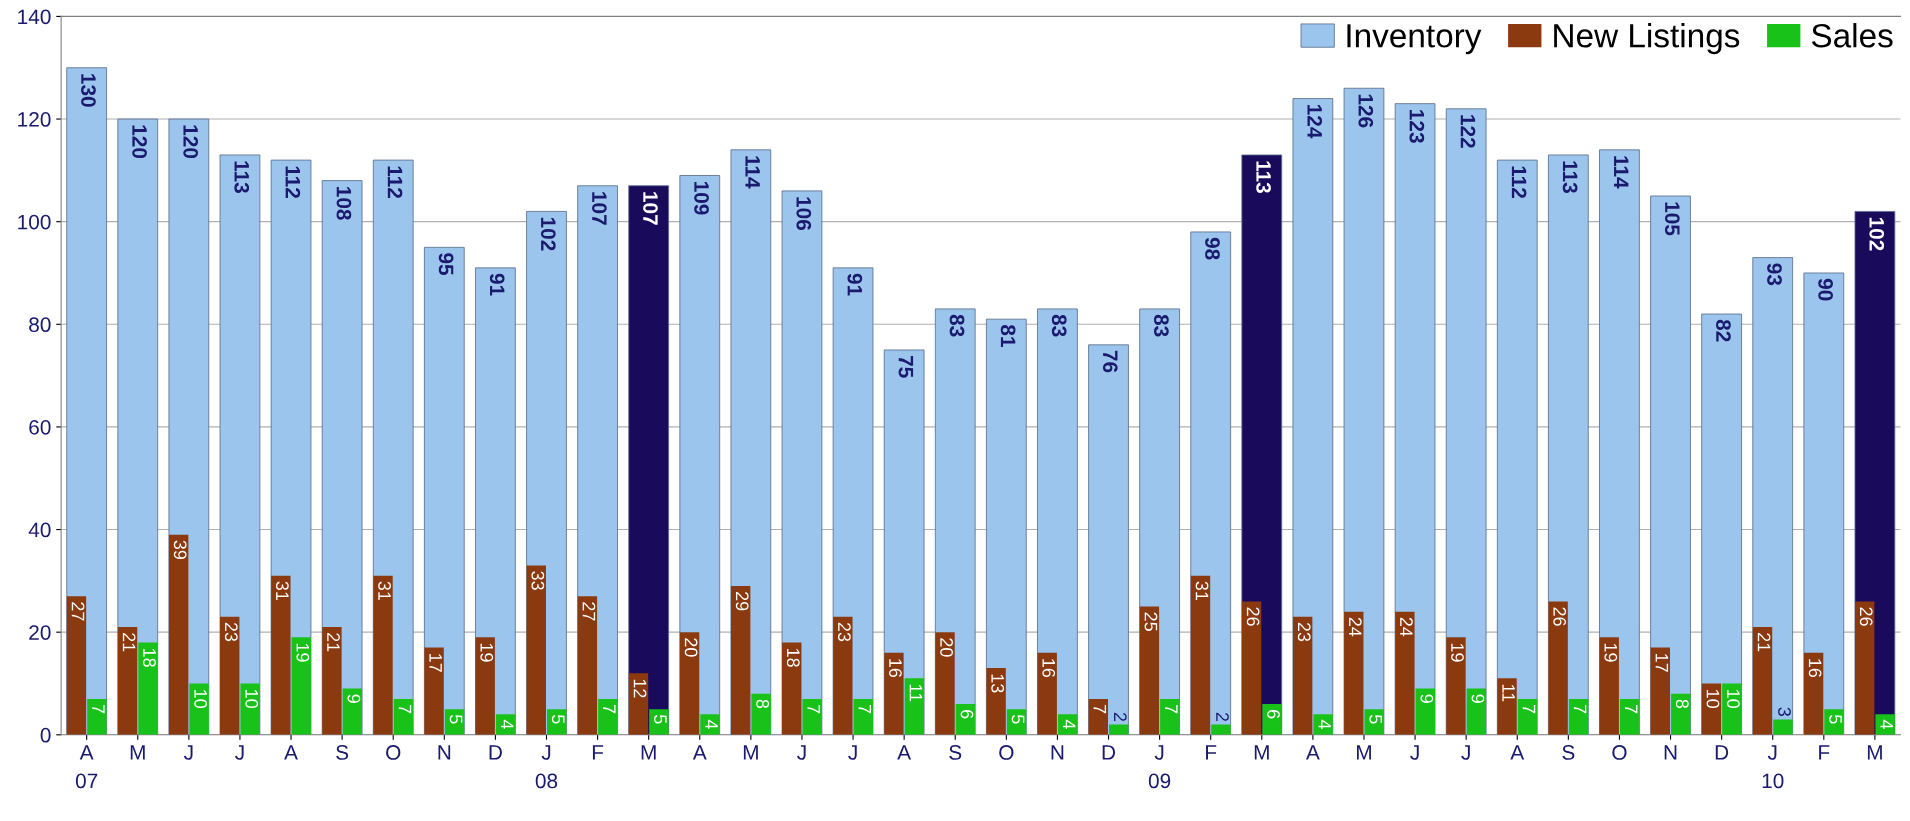 The width and height of the screenshot is (1910, 821). What do you see at coordinates (1662, 663) in the screenshot?
I see `data-label: 17` at bounding box center [1662, 663].